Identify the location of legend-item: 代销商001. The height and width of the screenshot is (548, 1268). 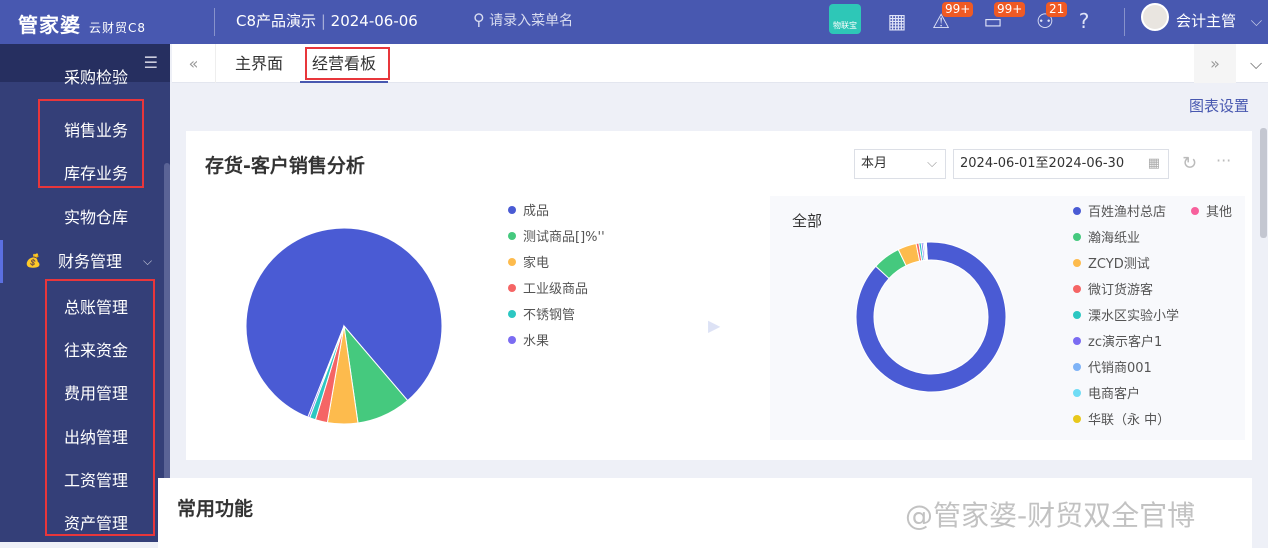
(1112, 366).